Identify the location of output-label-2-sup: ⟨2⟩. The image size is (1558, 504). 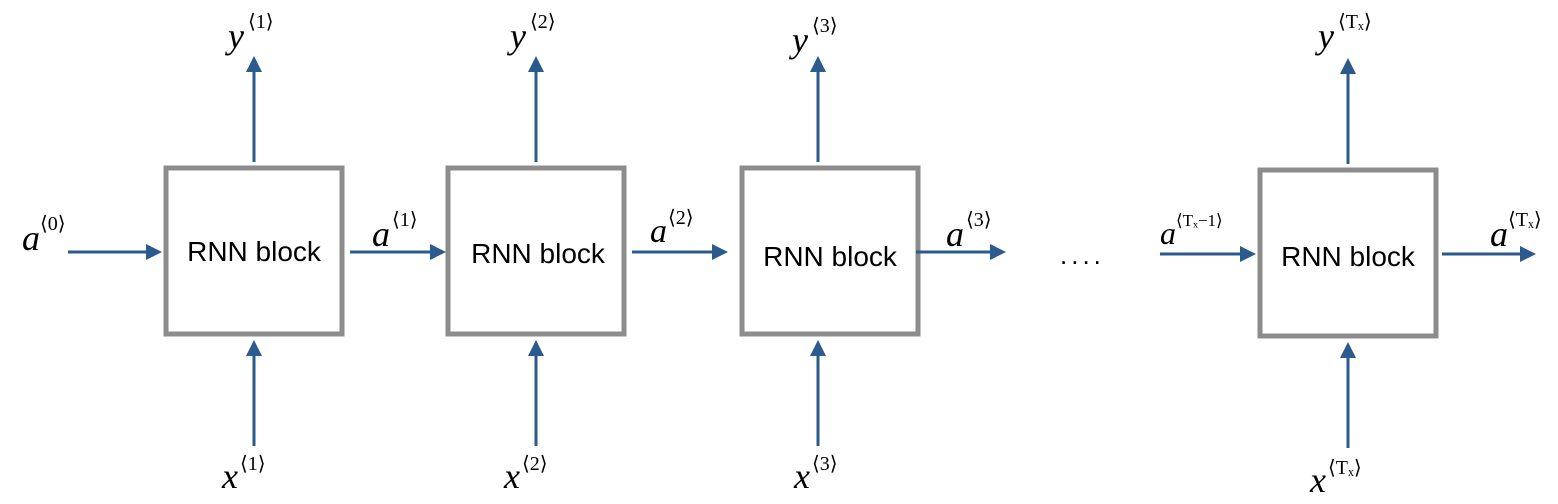
(543, 22).